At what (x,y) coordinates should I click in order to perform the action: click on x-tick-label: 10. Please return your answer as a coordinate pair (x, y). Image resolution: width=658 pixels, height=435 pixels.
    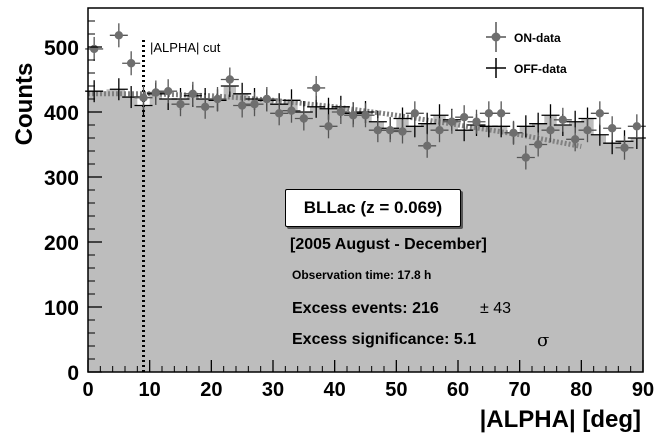
    Looking at the image, I should click on (150, 390).